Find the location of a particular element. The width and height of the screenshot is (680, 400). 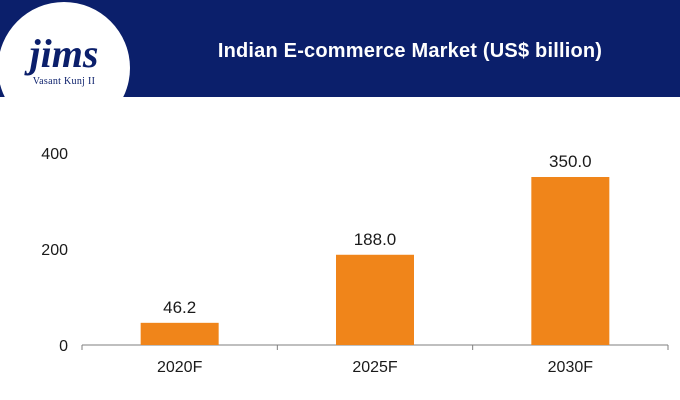

data-label-2020F: 46.2 is located at coordinates (179, 307).